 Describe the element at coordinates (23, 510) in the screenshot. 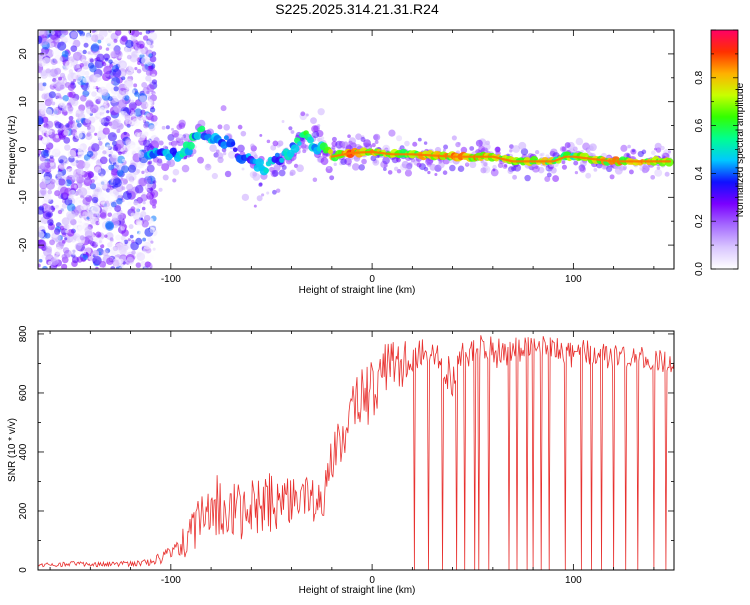

I see `y-tick-label: 200` at that location.